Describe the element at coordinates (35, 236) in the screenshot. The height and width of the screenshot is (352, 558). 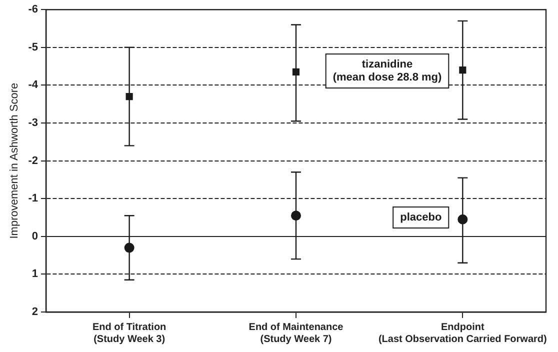
I see `y-tick-label: 0` at that location.